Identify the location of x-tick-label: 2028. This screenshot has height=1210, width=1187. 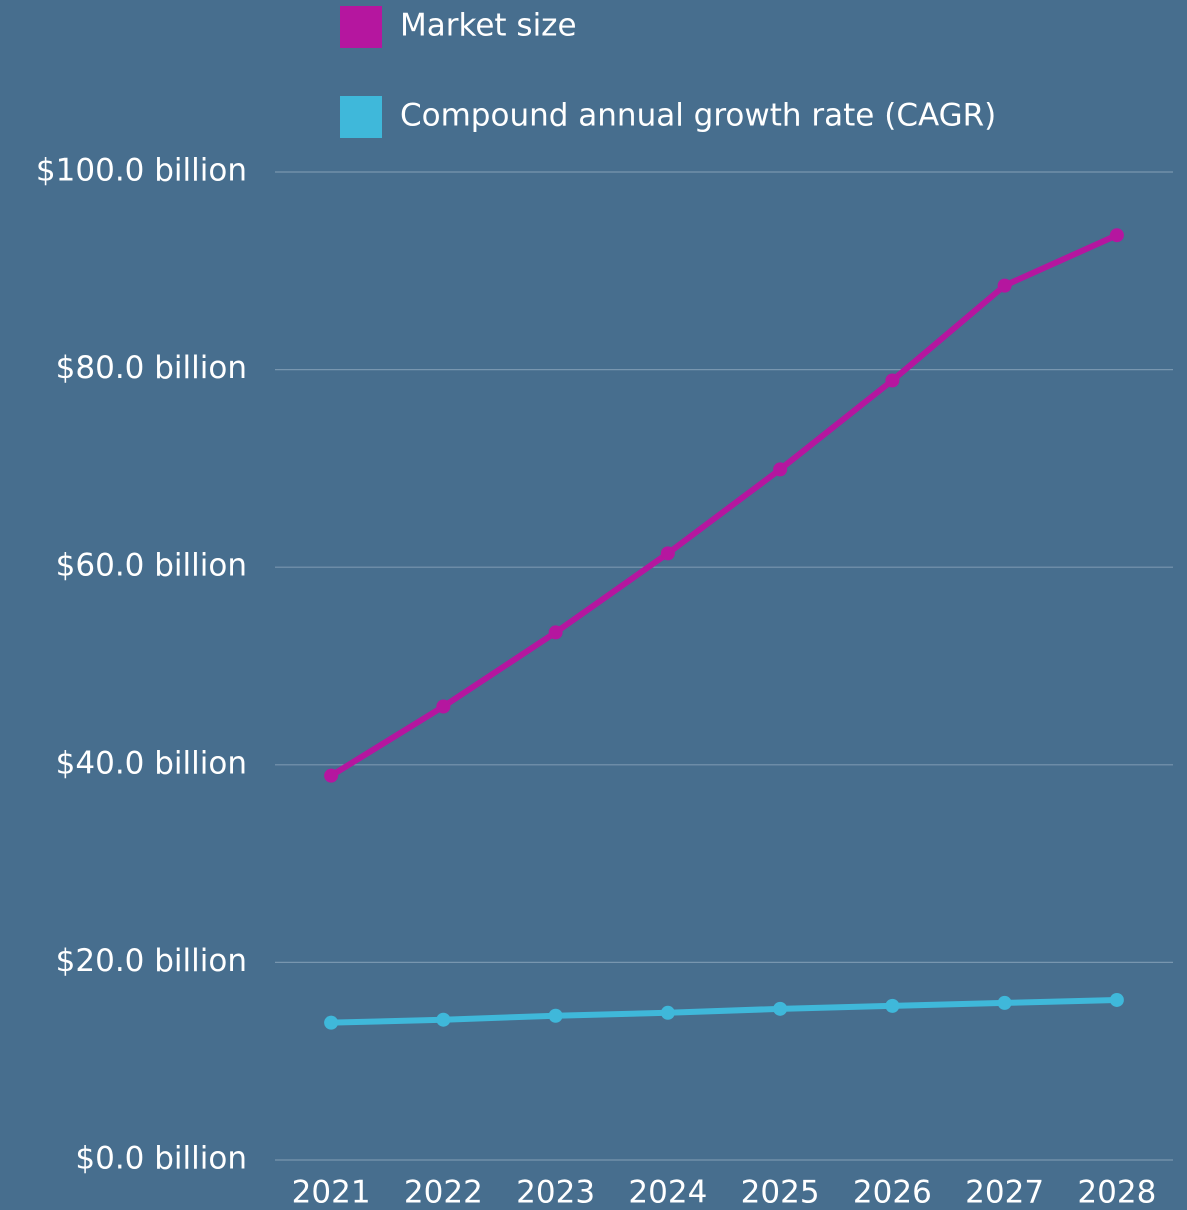
(1116, 1192).